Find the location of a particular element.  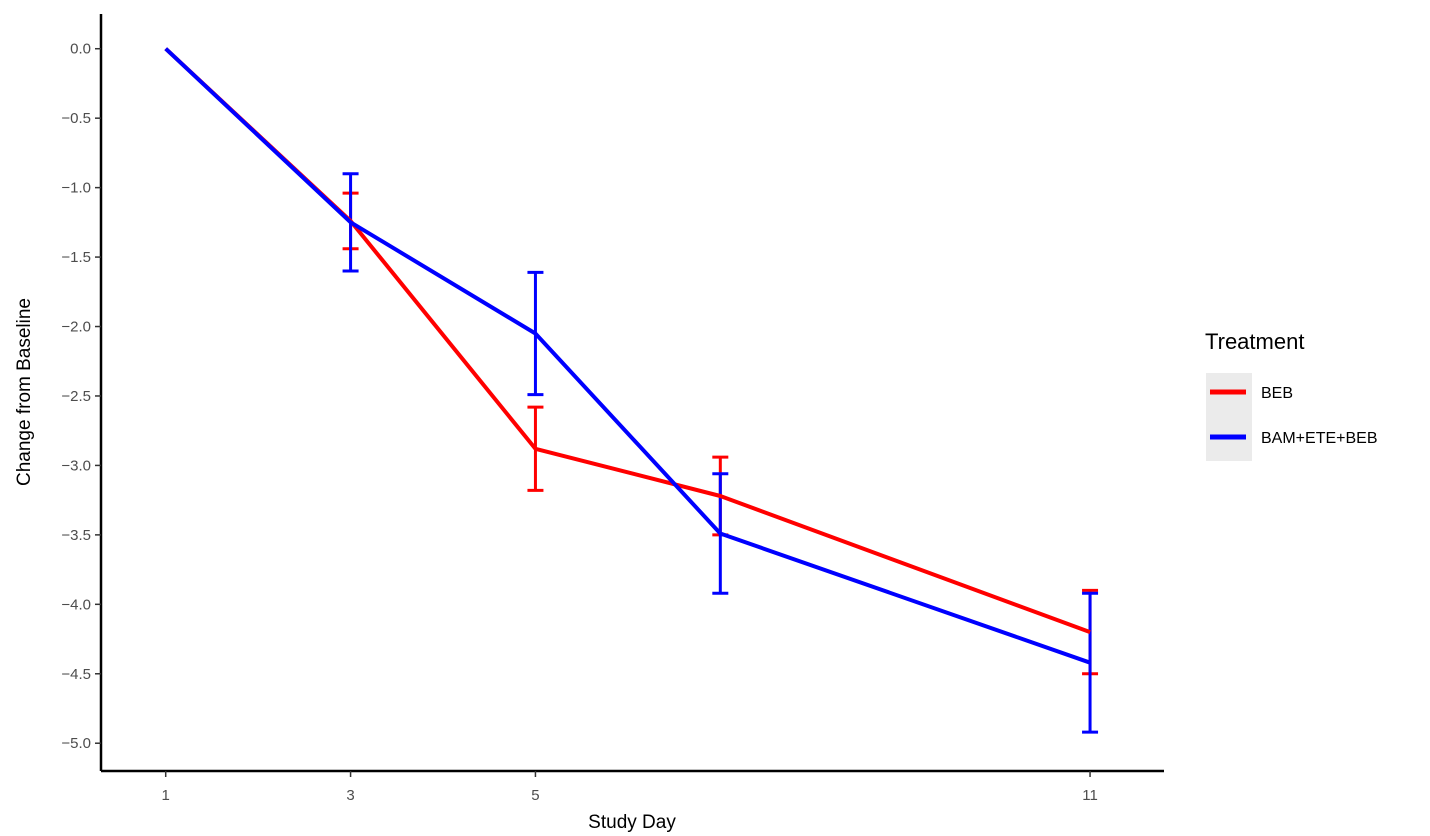

y-tick-label: −3.5 is located at coordinates (76, 535).